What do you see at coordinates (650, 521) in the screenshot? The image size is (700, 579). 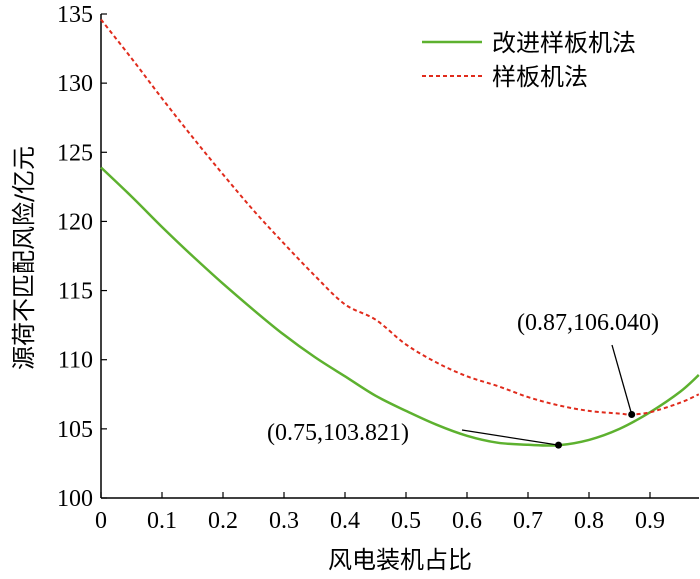 I see `x-tick-label: 0.9` at bounding box center [650, 521].